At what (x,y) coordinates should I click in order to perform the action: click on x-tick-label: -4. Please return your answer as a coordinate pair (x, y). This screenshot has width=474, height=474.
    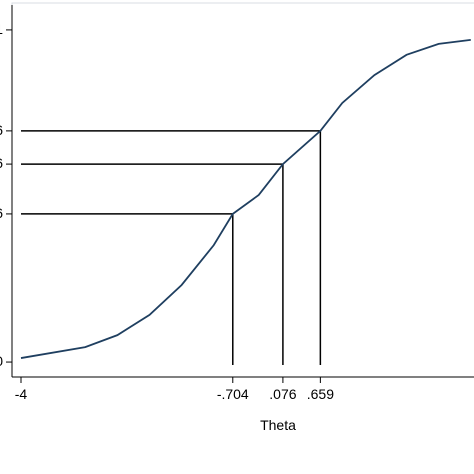
    Looking at the image, I should click on (21, 394).